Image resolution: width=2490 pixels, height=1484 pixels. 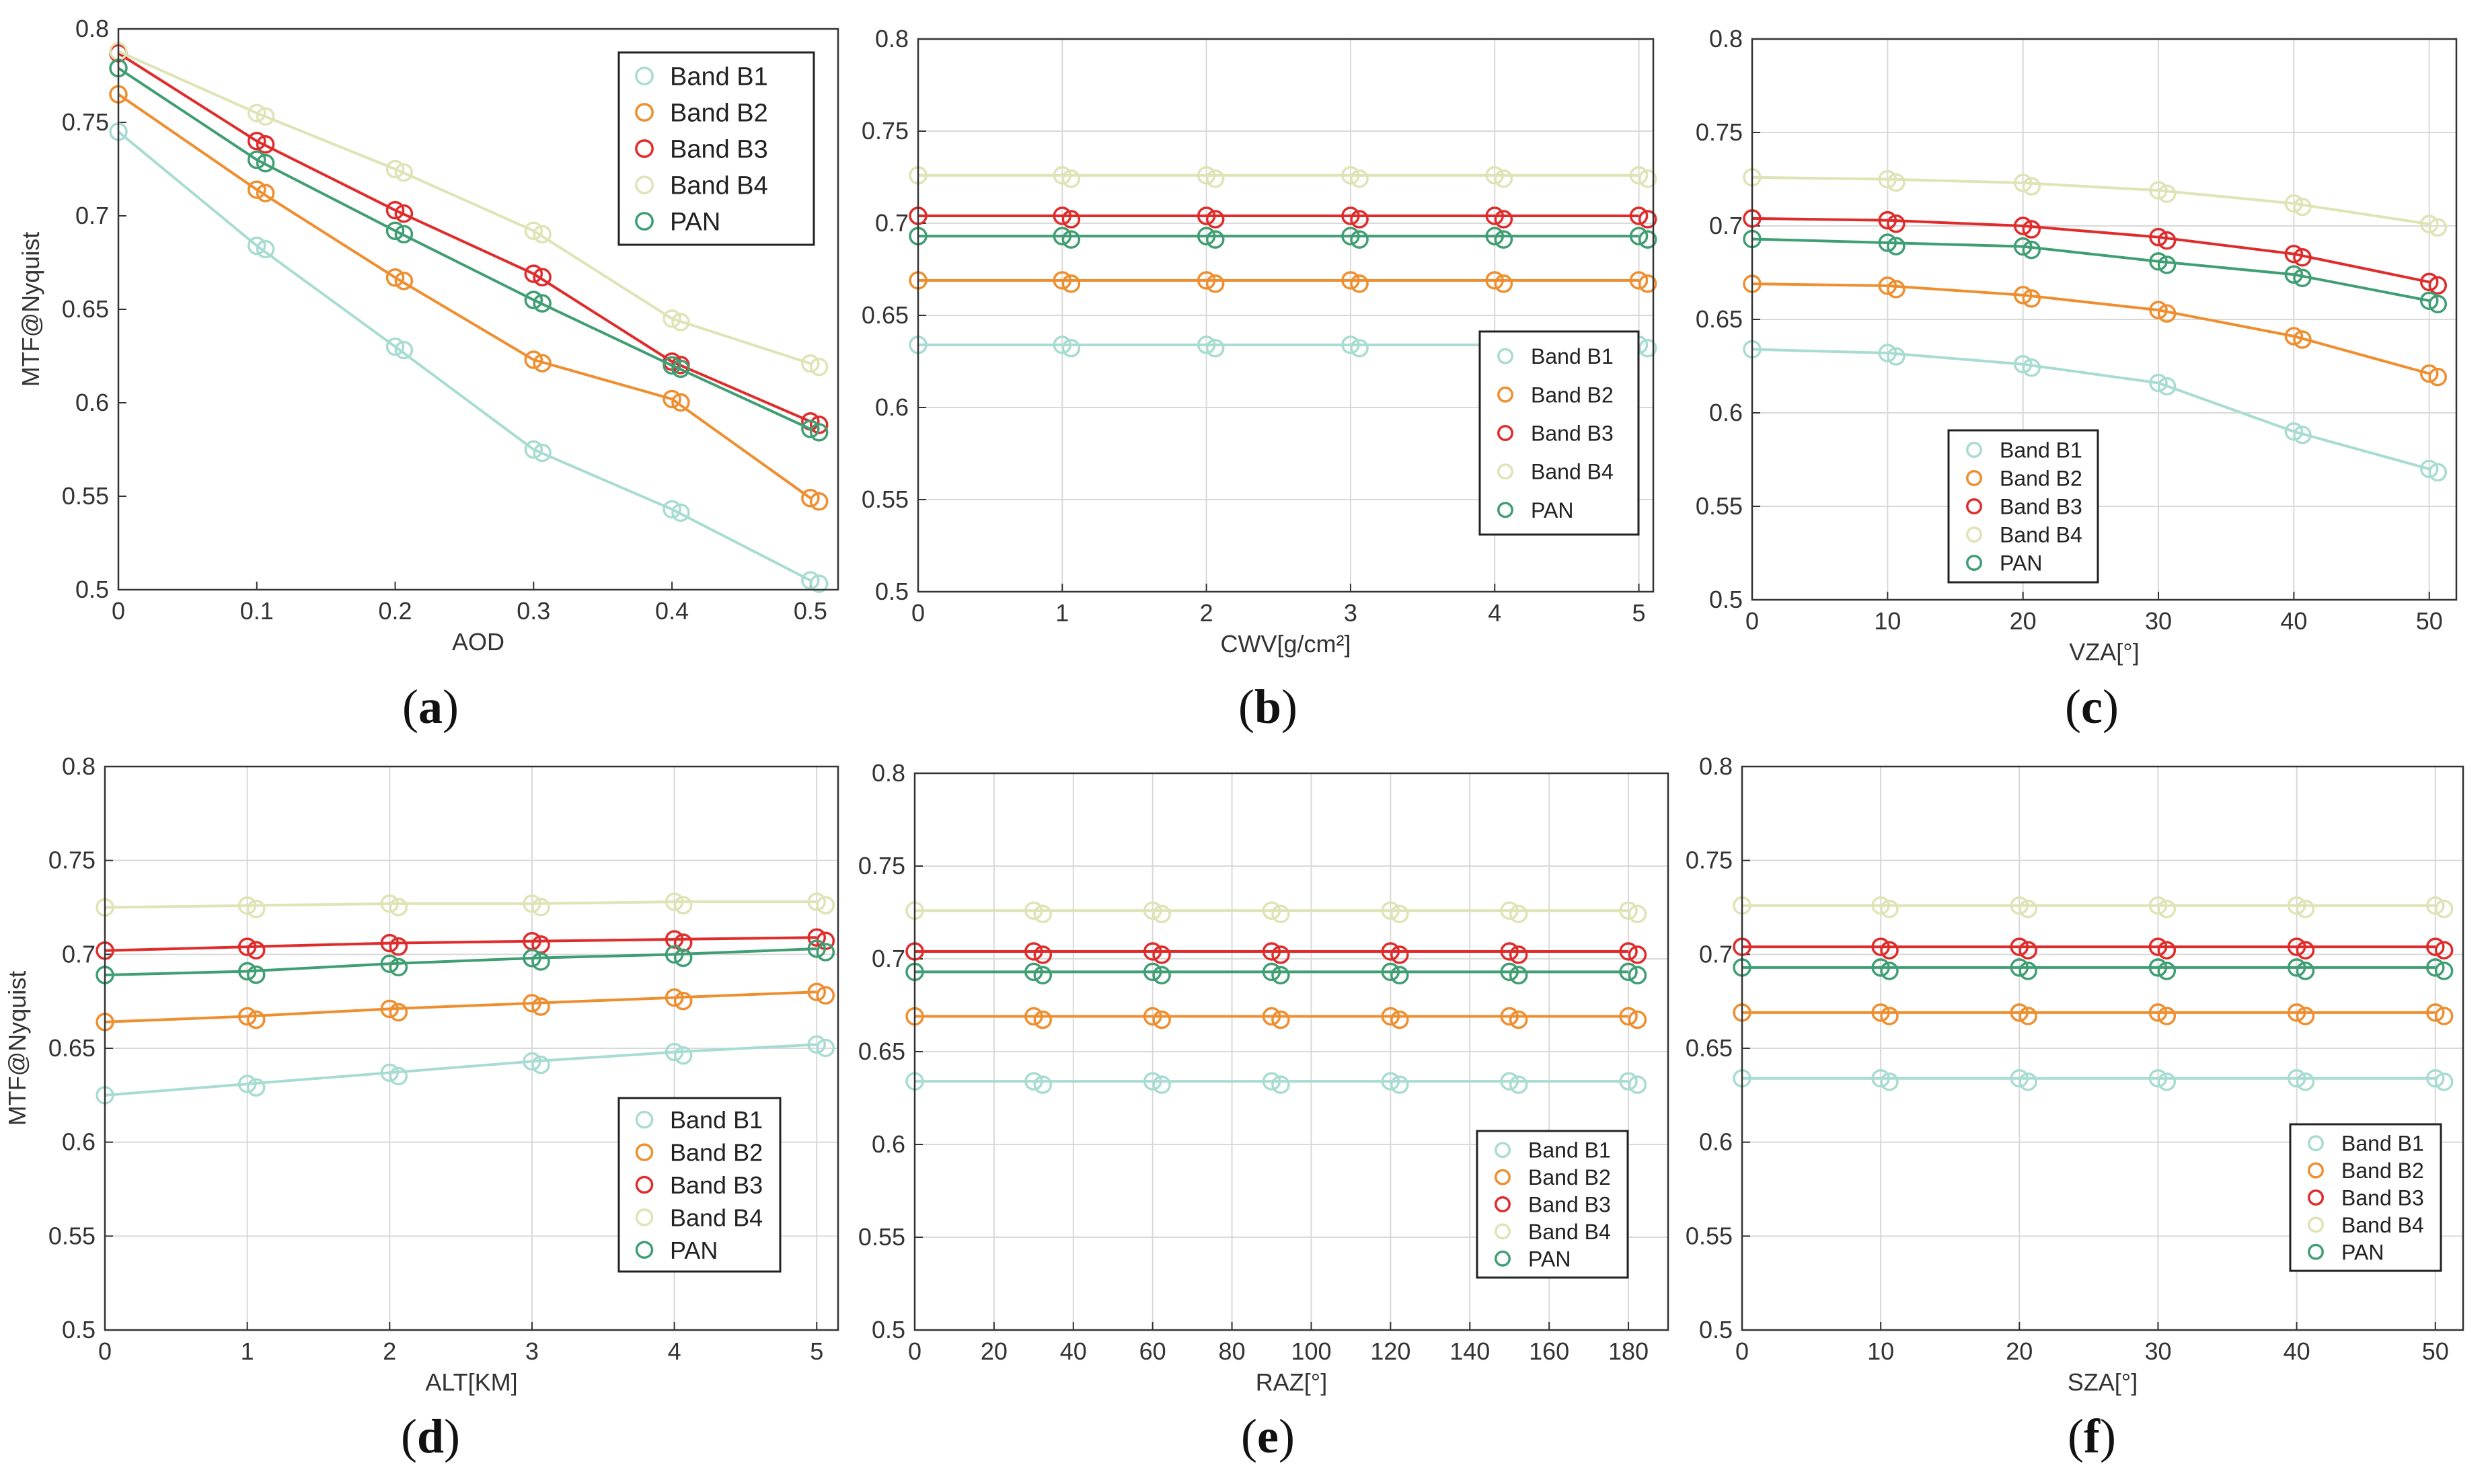 I want to click on panel-label-b: (b), so click(x=1268, y=707).